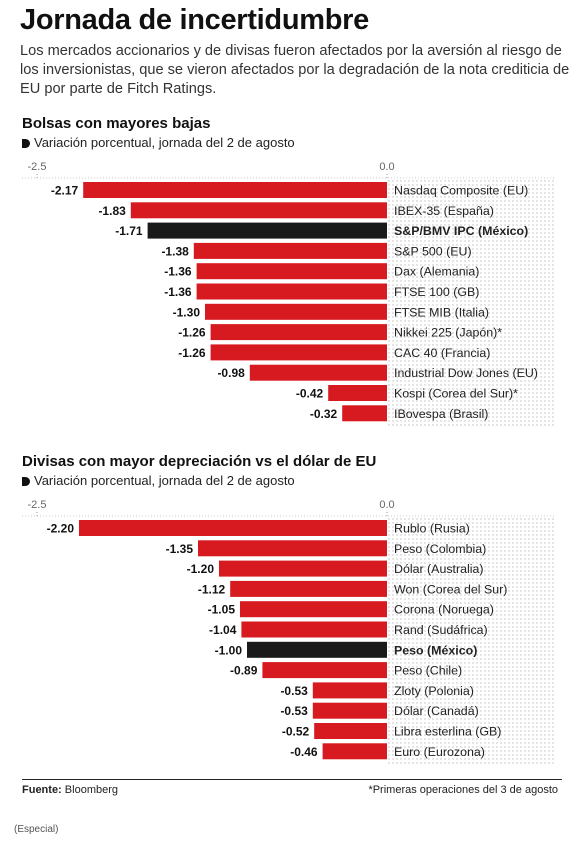 Image resolution: width=584 pixels, height=849 pixels. What do you see at coordinates (447, 732) in the screenshot?
I see `category-label: Libra esterlina (GB)` at bounding box center [447, 732].